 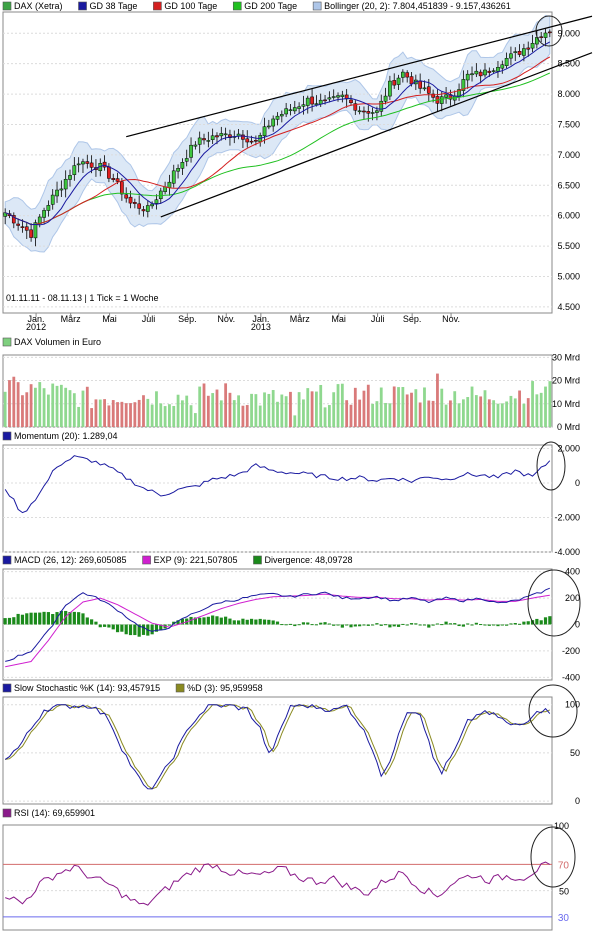 What do you see at coordinates (359, 76) in the screenshot?
I see `trendline-upper` at bounding box center [359, 76].